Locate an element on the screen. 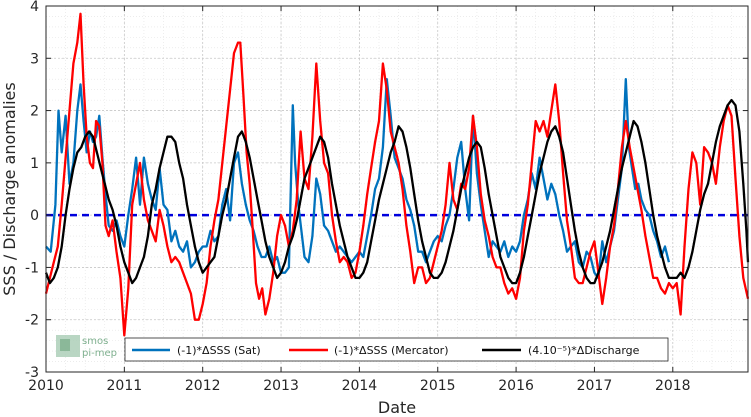  x-tick-label: 2014 is located at coordinates (360, 386).